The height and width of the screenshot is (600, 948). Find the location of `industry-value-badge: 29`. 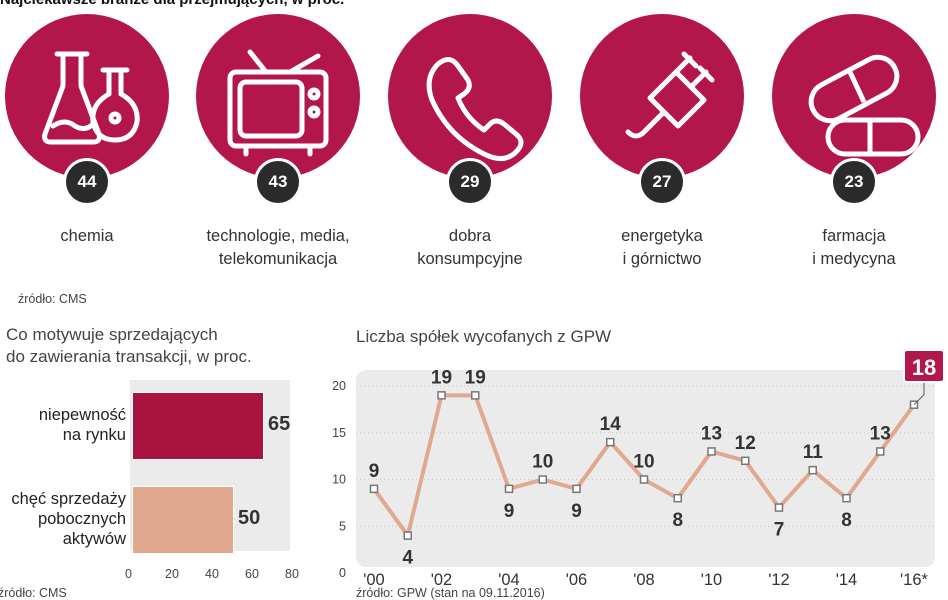

industry-value-badge: 29 is located at coordinates (470, 182).